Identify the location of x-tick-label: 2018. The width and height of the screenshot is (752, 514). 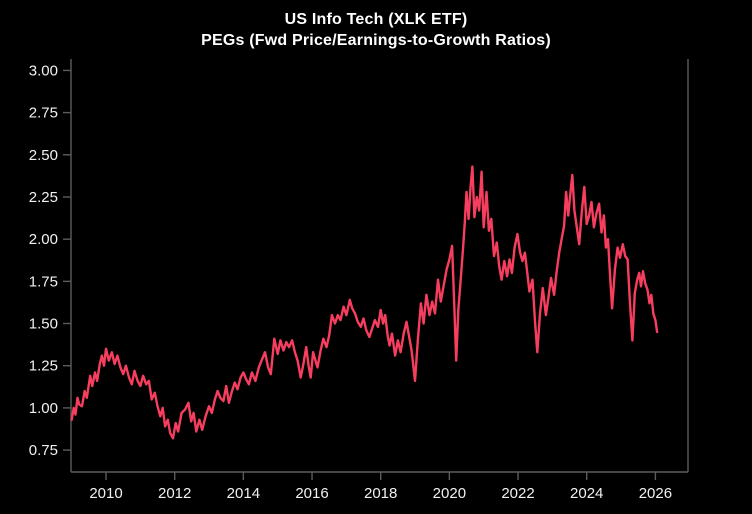
(380, 493).